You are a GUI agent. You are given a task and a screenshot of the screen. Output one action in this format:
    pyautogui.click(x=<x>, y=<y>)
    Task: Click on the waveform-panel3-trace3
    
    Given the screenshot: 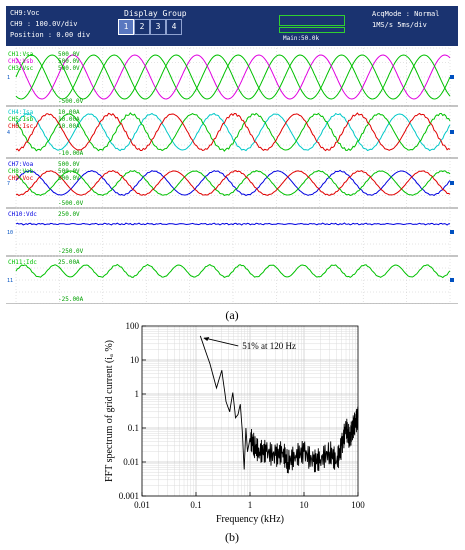 What is the action you would take?
    pyautogui.click(x=233, y=183)
    